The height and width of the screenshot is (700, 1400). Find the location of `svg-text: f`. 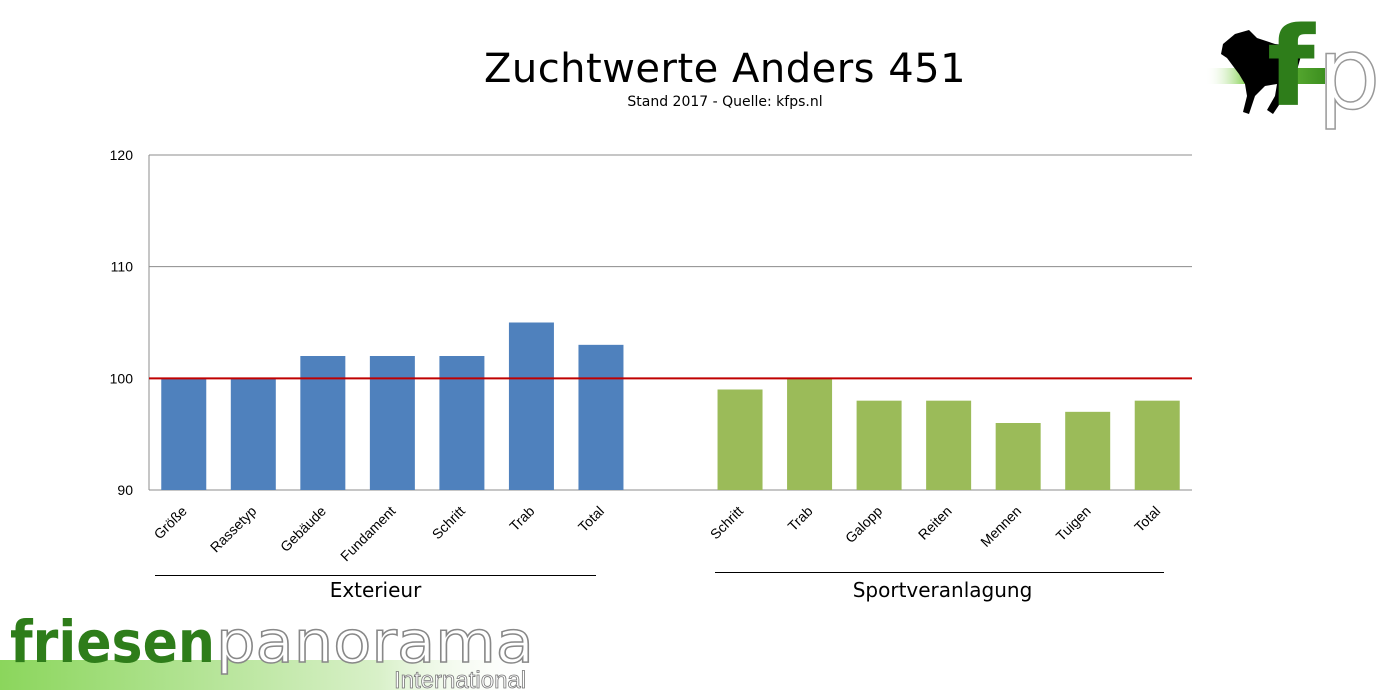

svg-text: f is located at coordinates (1291, 70).